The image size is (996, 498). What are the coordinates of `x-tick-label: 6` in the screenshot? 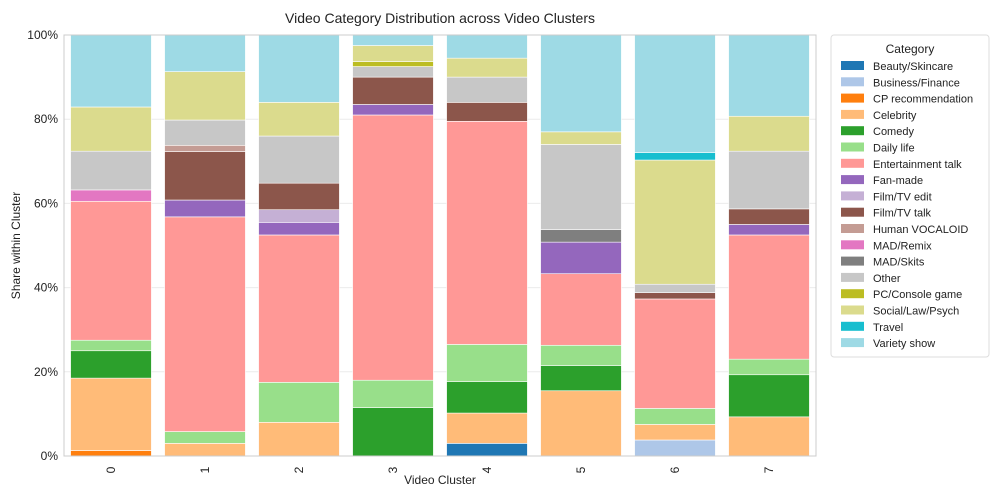 It's located at (675, 469).